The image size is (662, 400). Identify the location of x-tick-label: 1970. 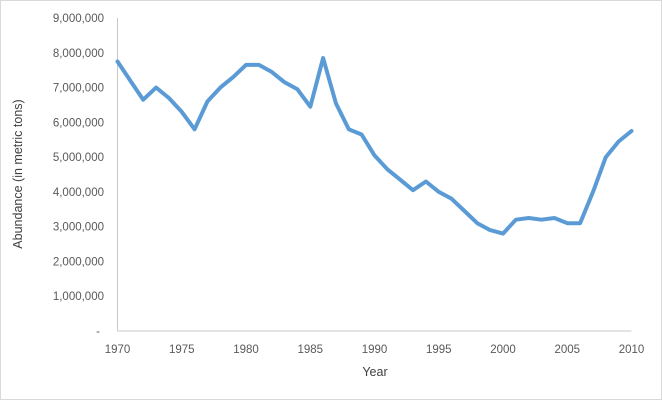
(118, 350).